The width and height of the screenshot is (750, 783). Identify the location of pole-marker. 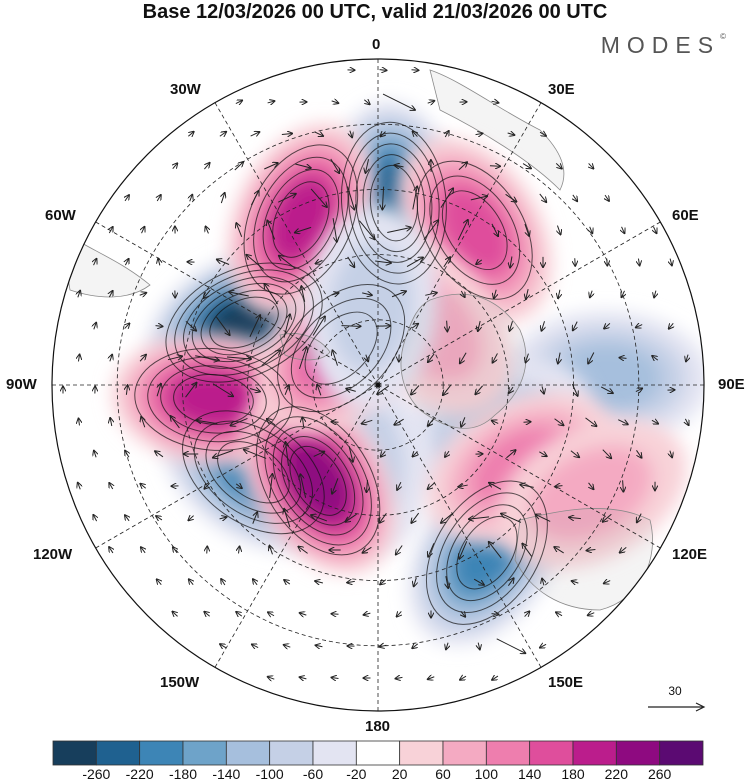
(378, 385).